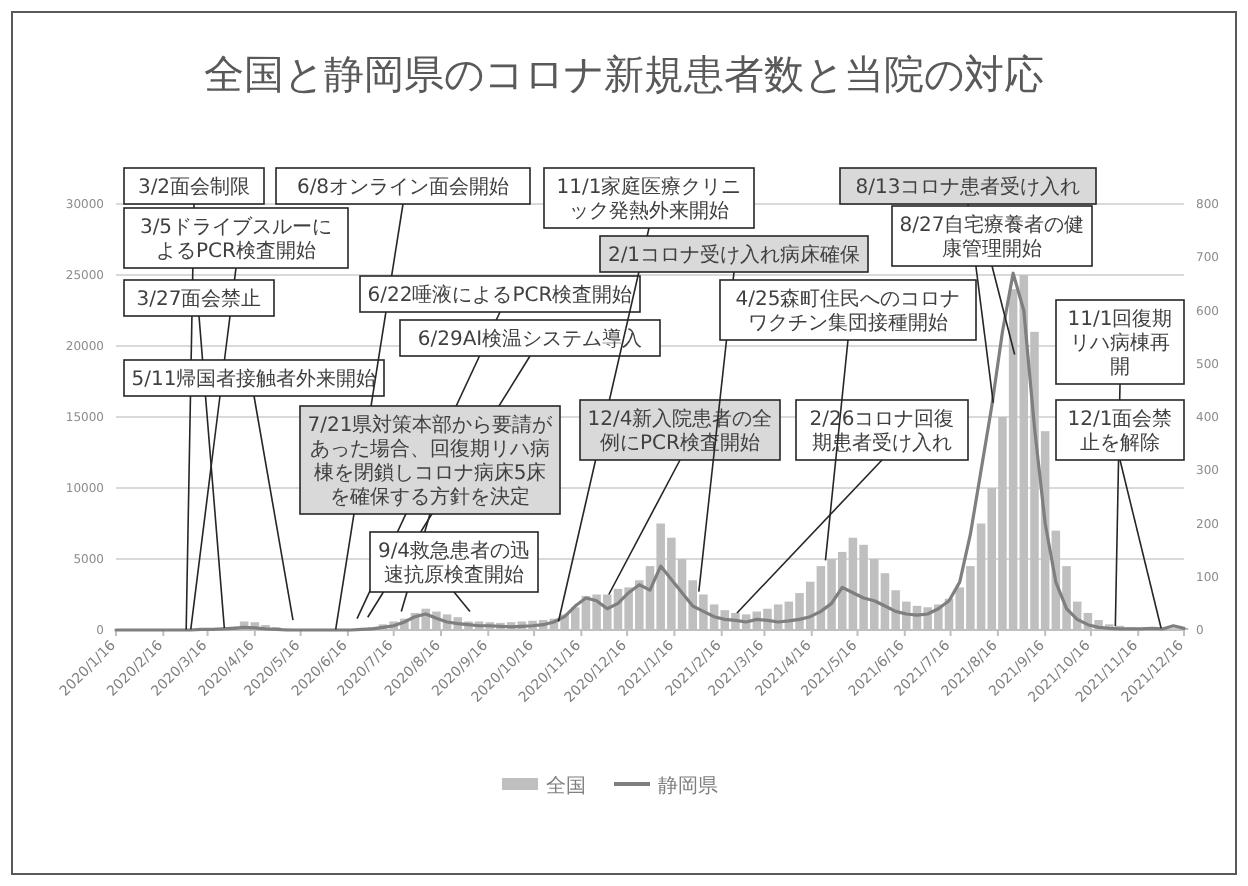 This screenshot has height=886, width=1248. What do you see at coordinates (254, 379) in the screenshot?
I see `annotation: 5/11帰国者接触者外来開始` at bounding box center [254, 379].